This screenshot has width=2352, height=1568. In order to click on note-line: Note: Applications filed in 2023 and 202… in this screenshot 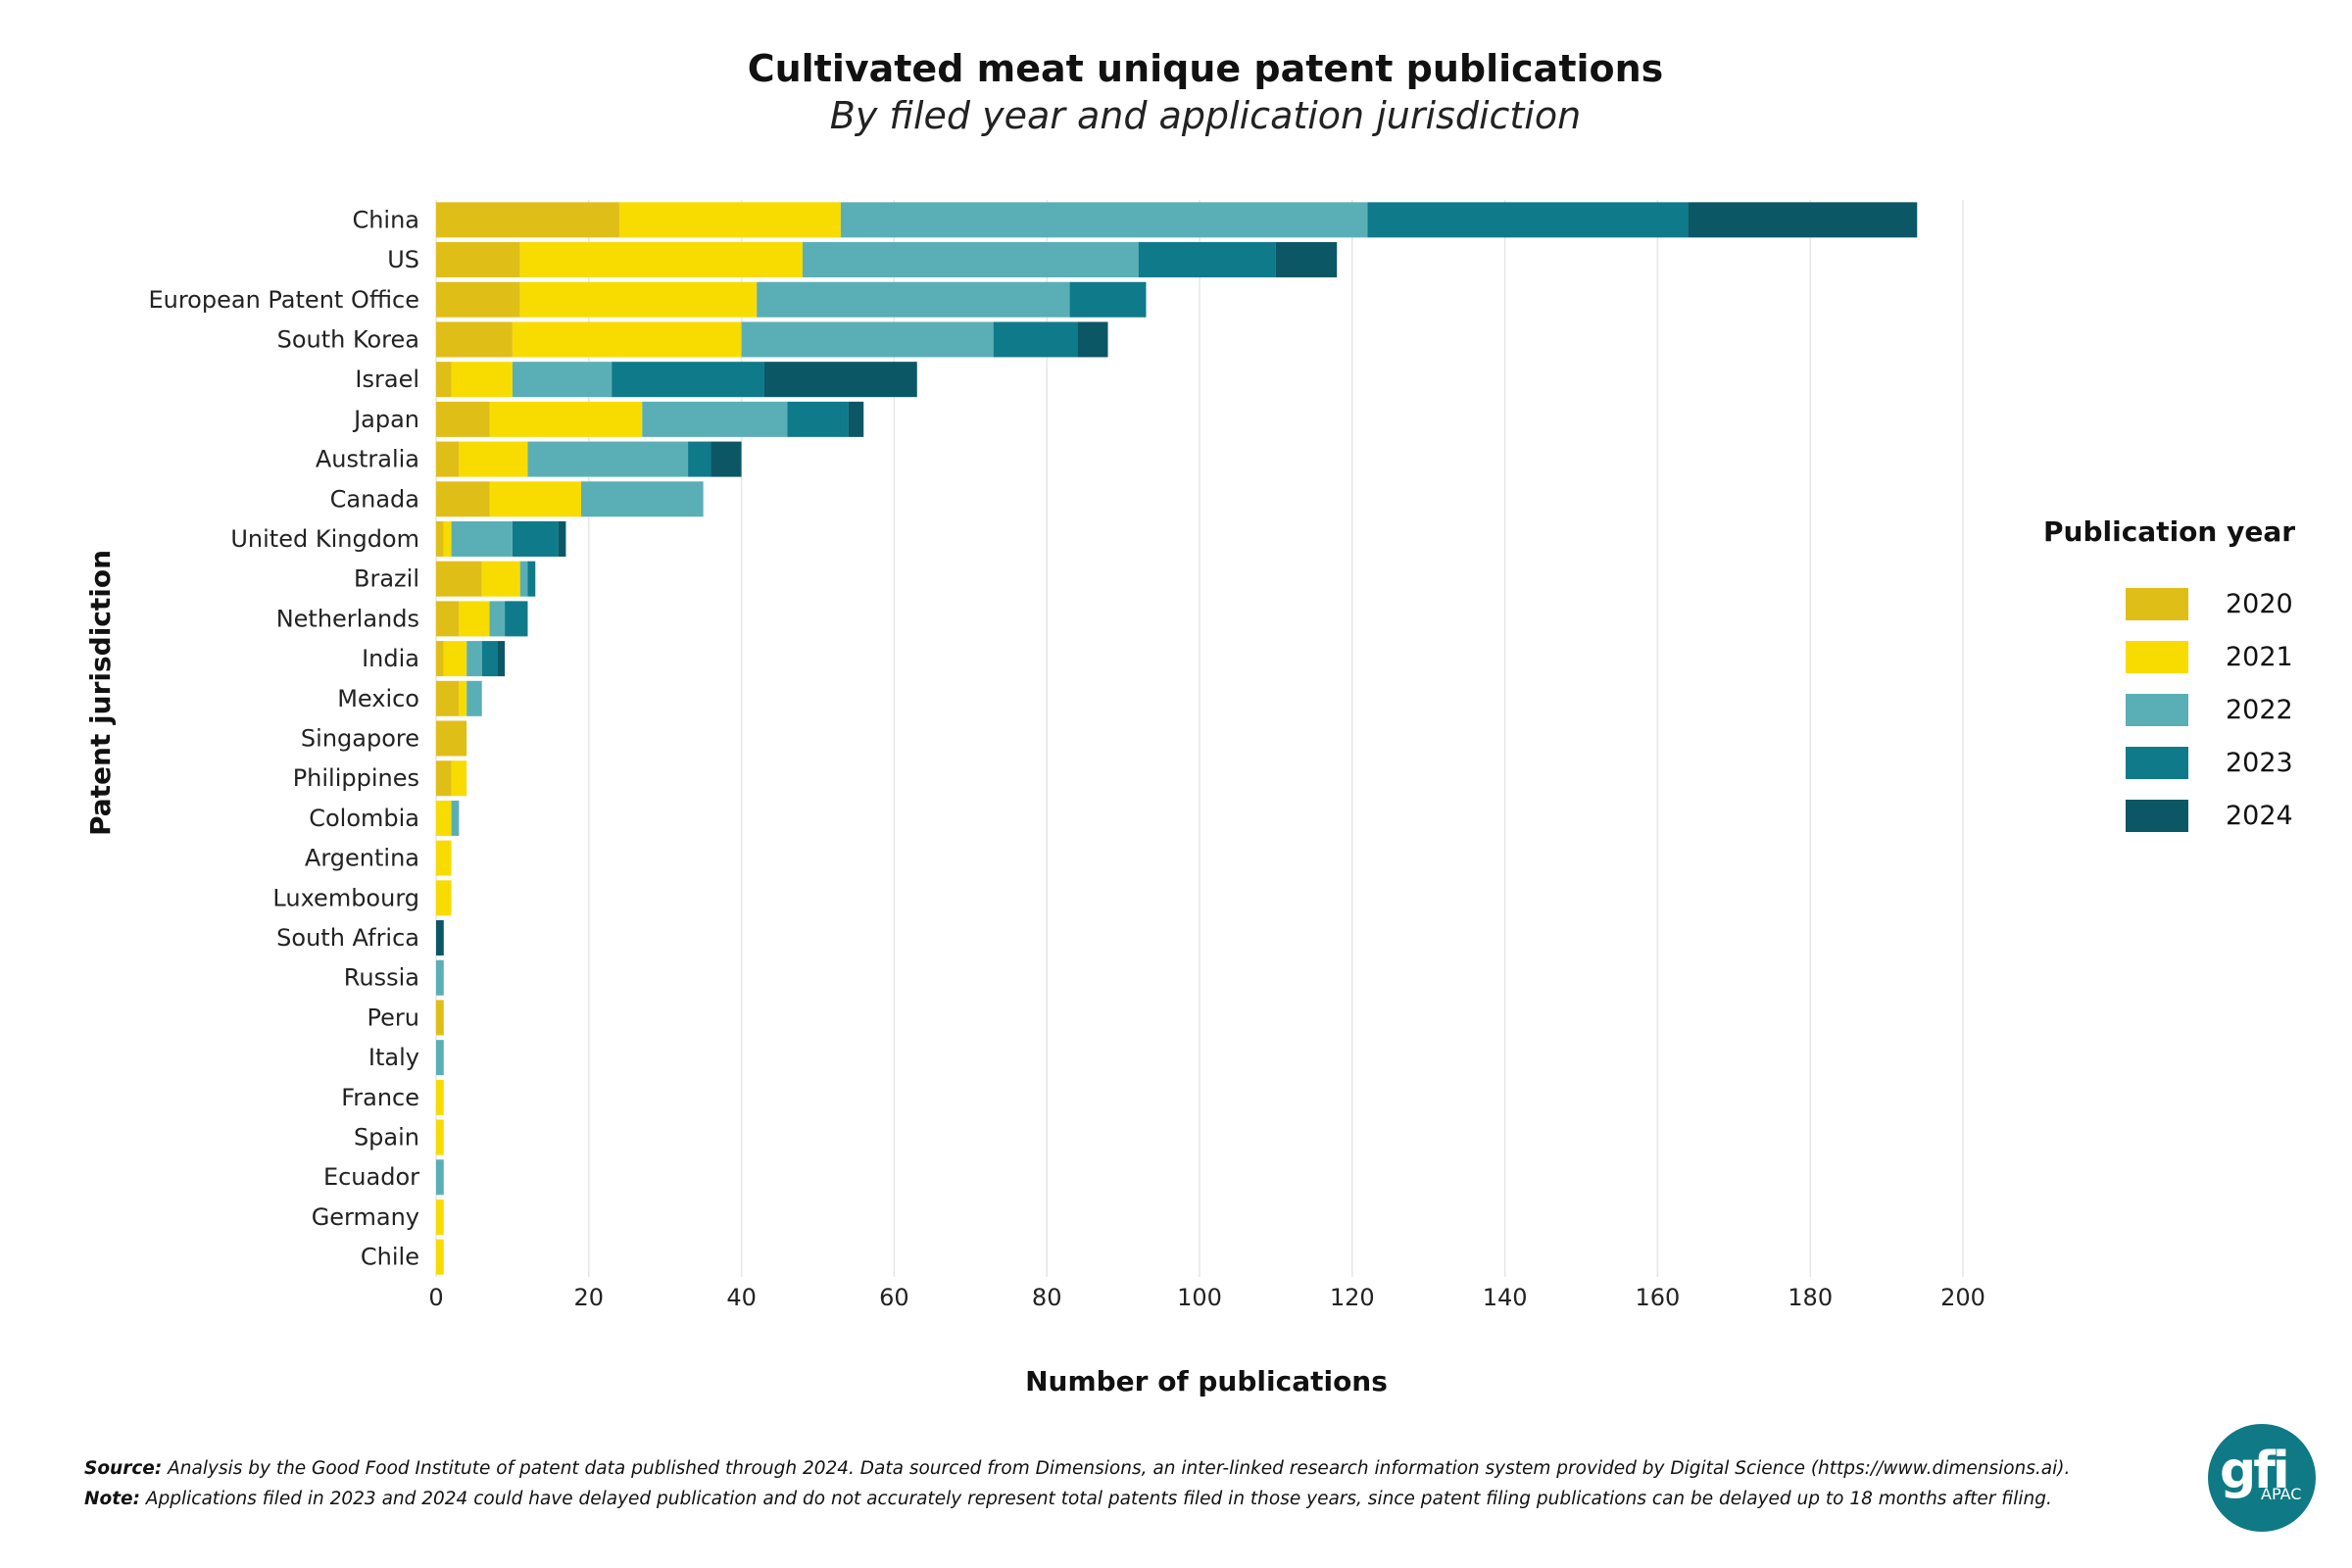, I will do `click(1103, 1499)`.